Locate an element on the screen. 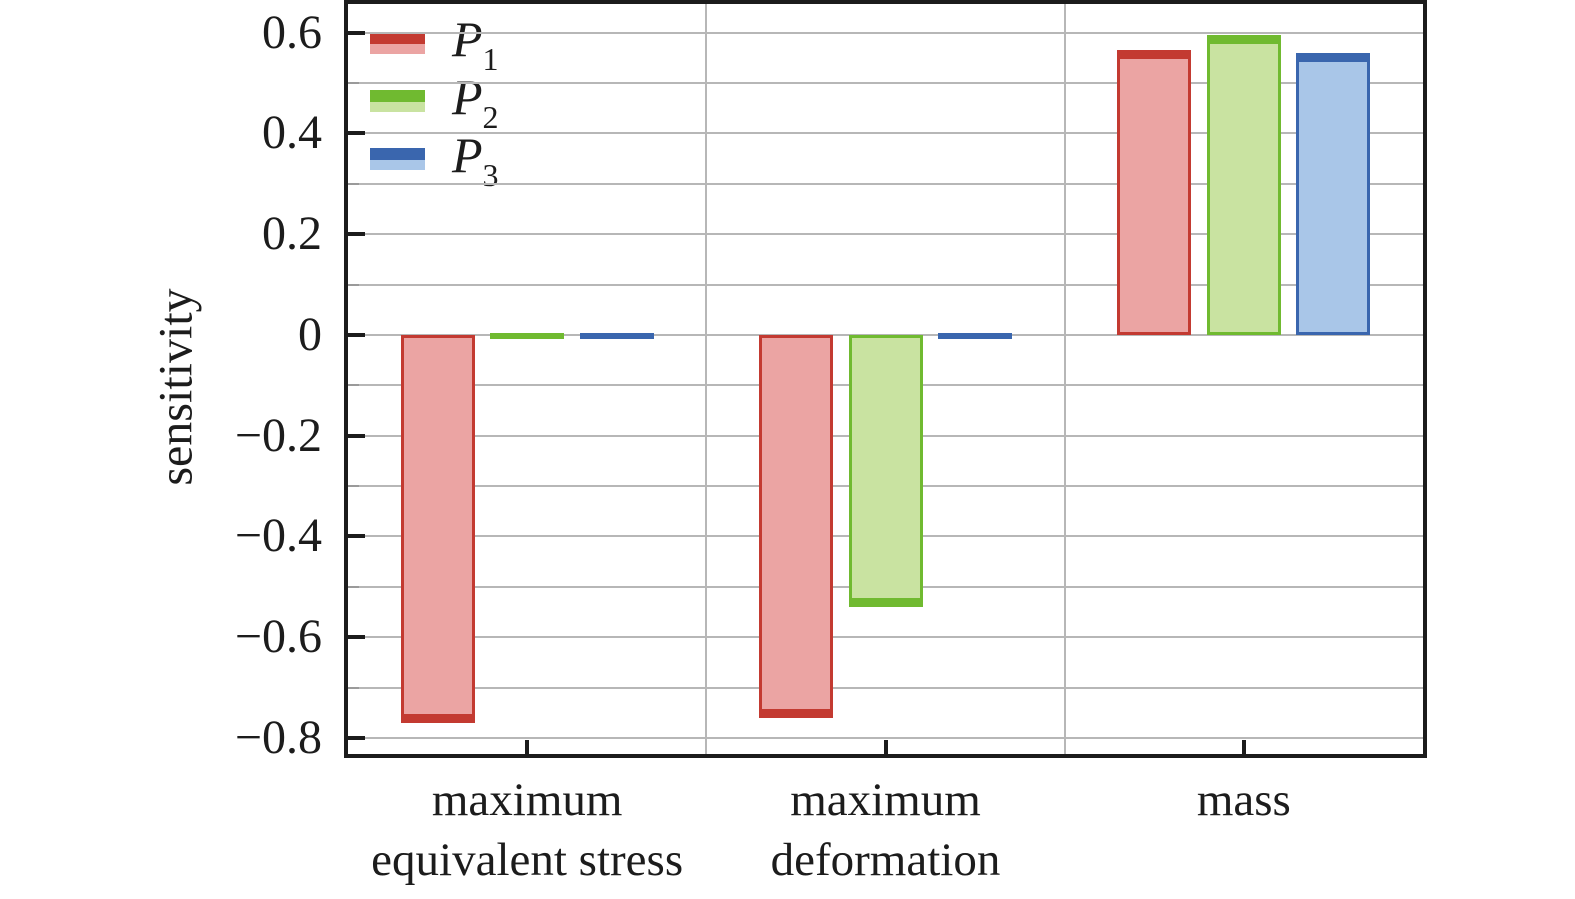 Image resolution: width=1575 pixels, height=899 pixels. legend-label-p3: P3 is located at coordinates (475, 160).